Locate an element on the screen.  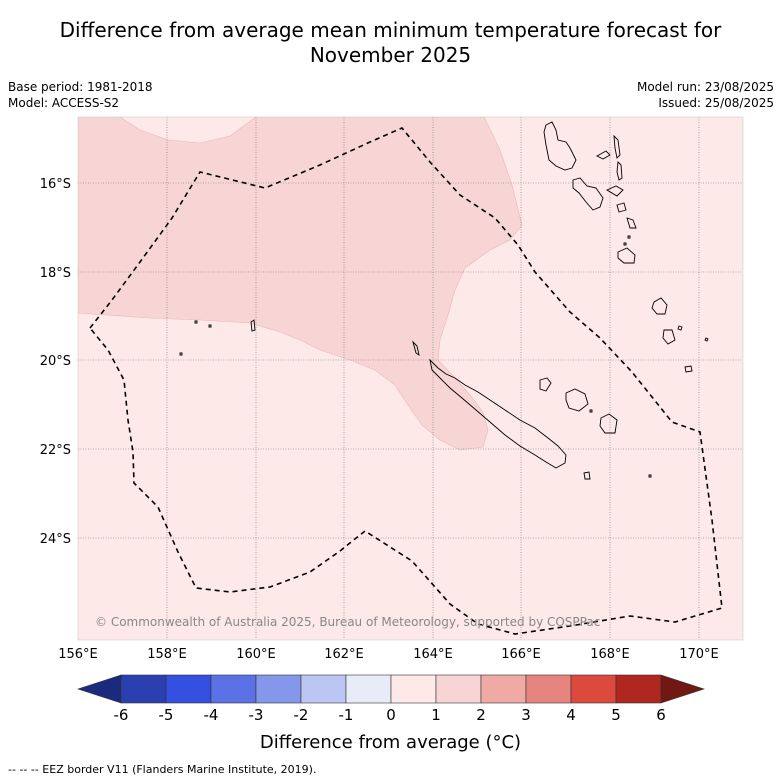
island-epi is located at coordinates (621, 207).